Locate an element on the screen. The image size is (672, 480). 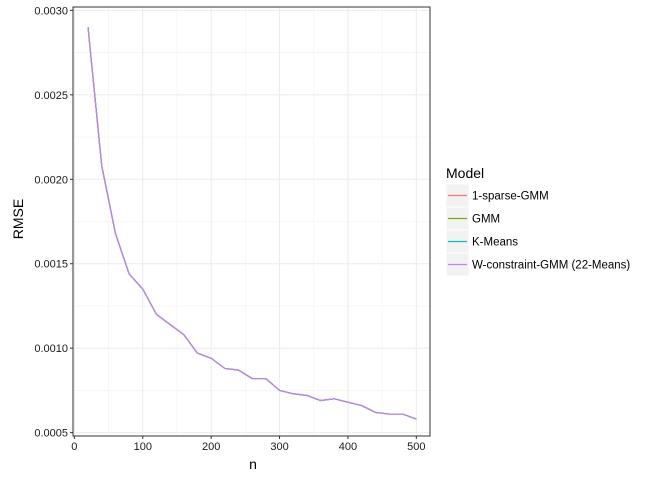
legend-label-1: GMM is located at coordinates (486, 220).